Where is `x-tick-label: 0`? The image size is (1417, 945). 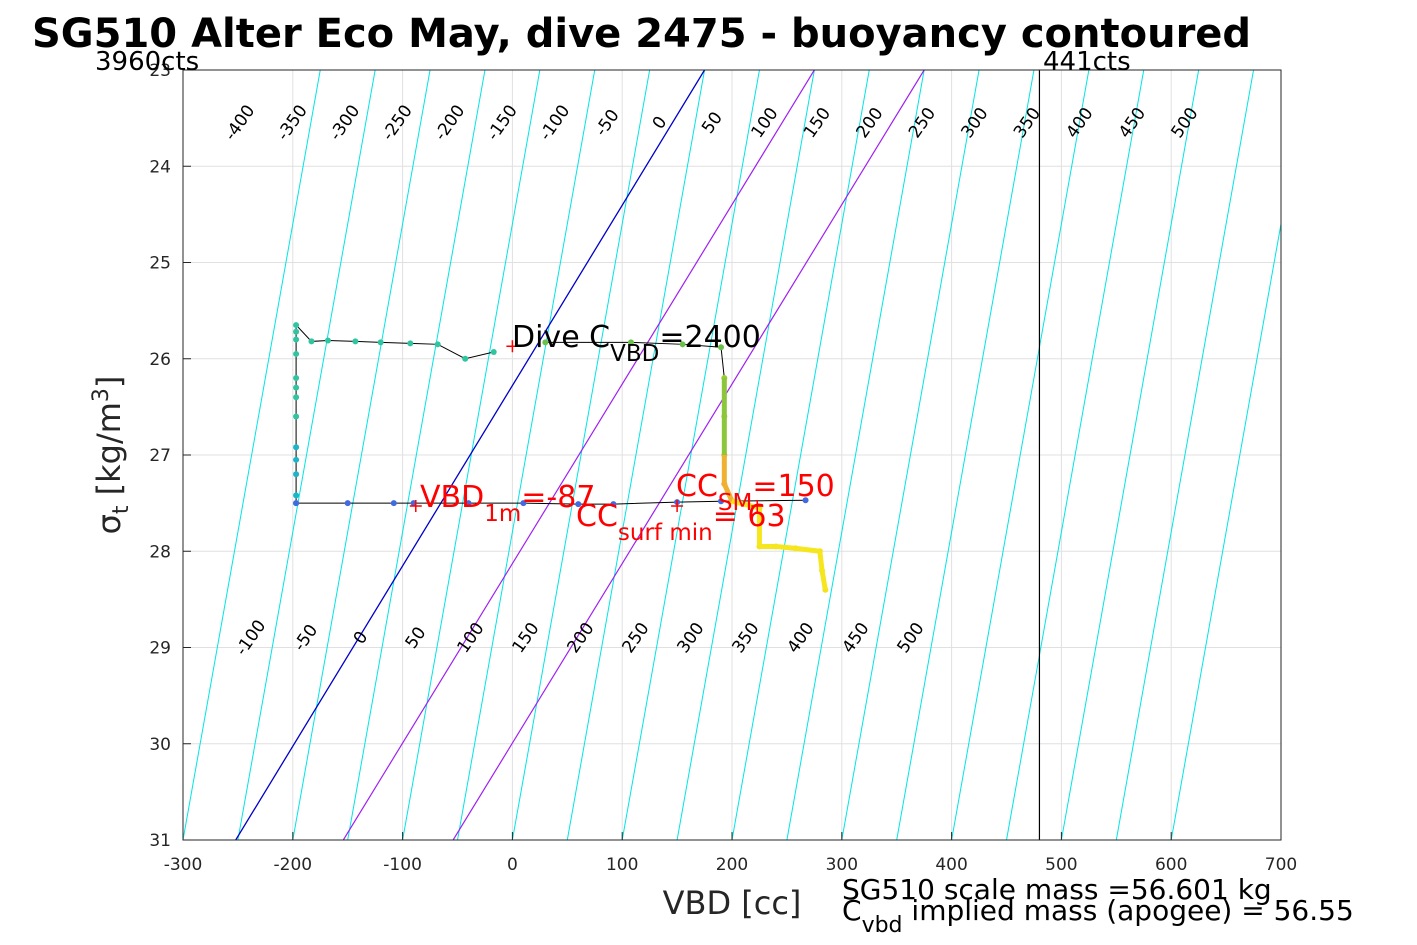
x-tick-label: 0 is located at coordinates (512, 865).